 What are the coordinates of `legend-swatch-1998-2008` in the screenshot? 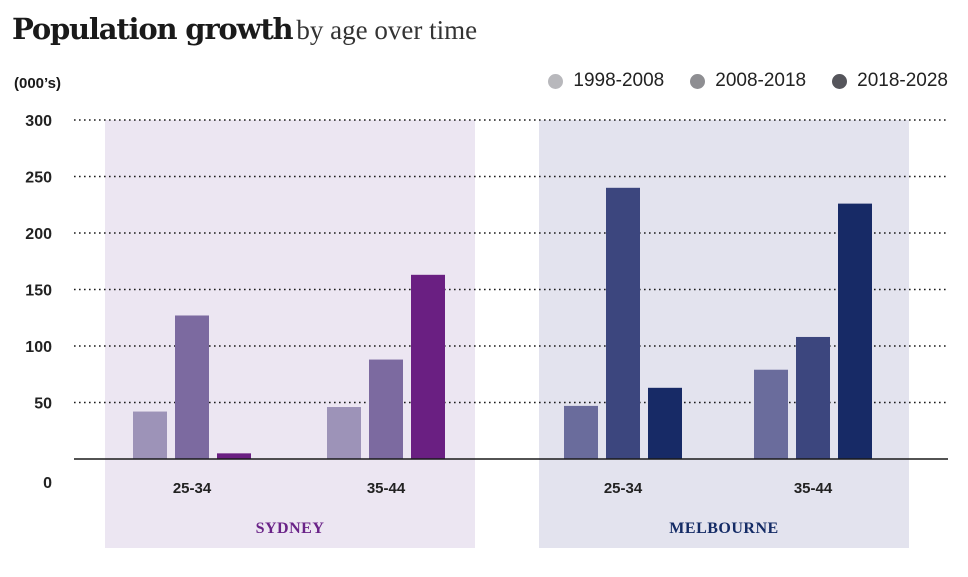 It's located at (556, 81).